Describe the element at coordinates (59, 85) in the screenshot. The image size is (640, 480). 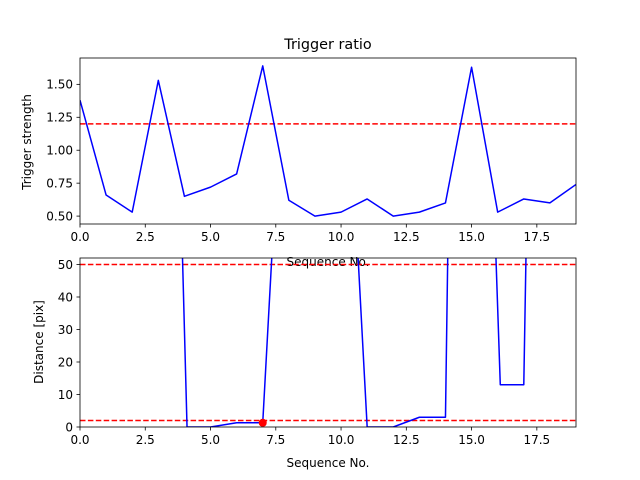
I see `y-tick-label: 1.50` at that location.